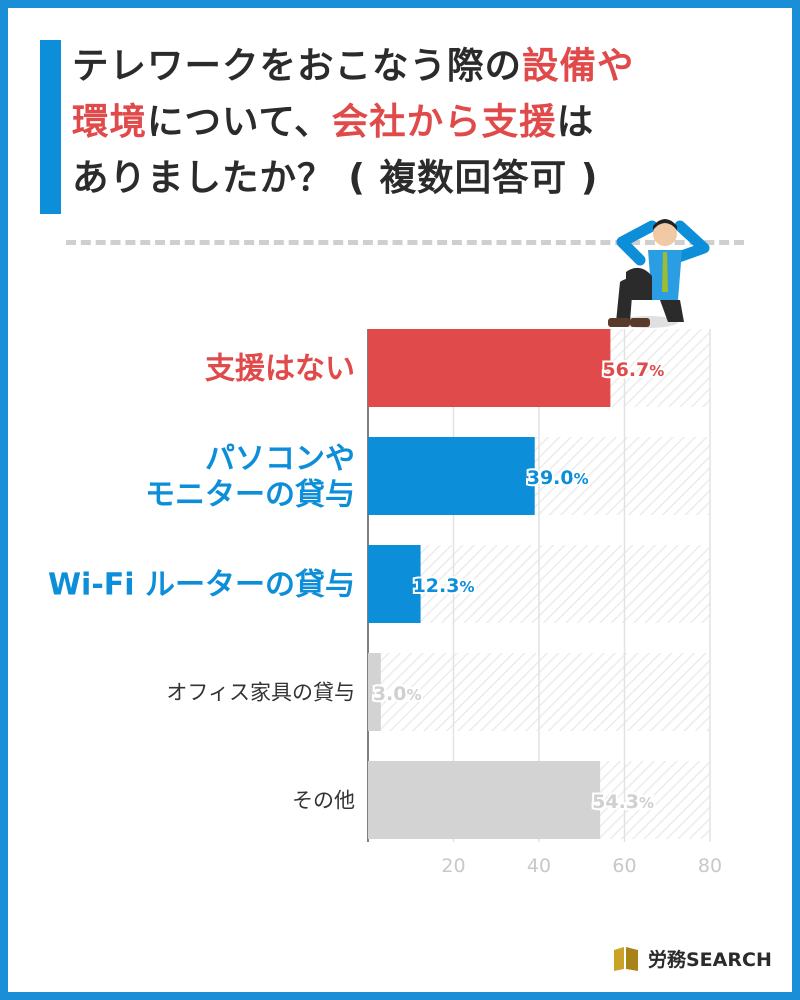 The height and width of the screenshot is (1000, 800). Describe the element at coordinates (453, 866) in the screenshot. I see `x-tick-label: 20` at that location.